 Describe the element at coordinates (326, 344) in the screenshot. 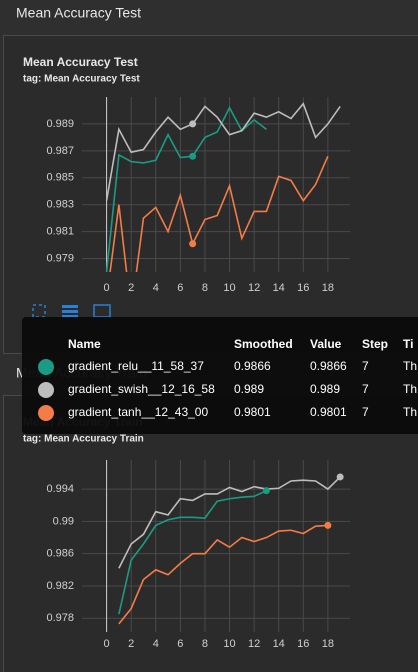

I see `column-header: Value` at that location.